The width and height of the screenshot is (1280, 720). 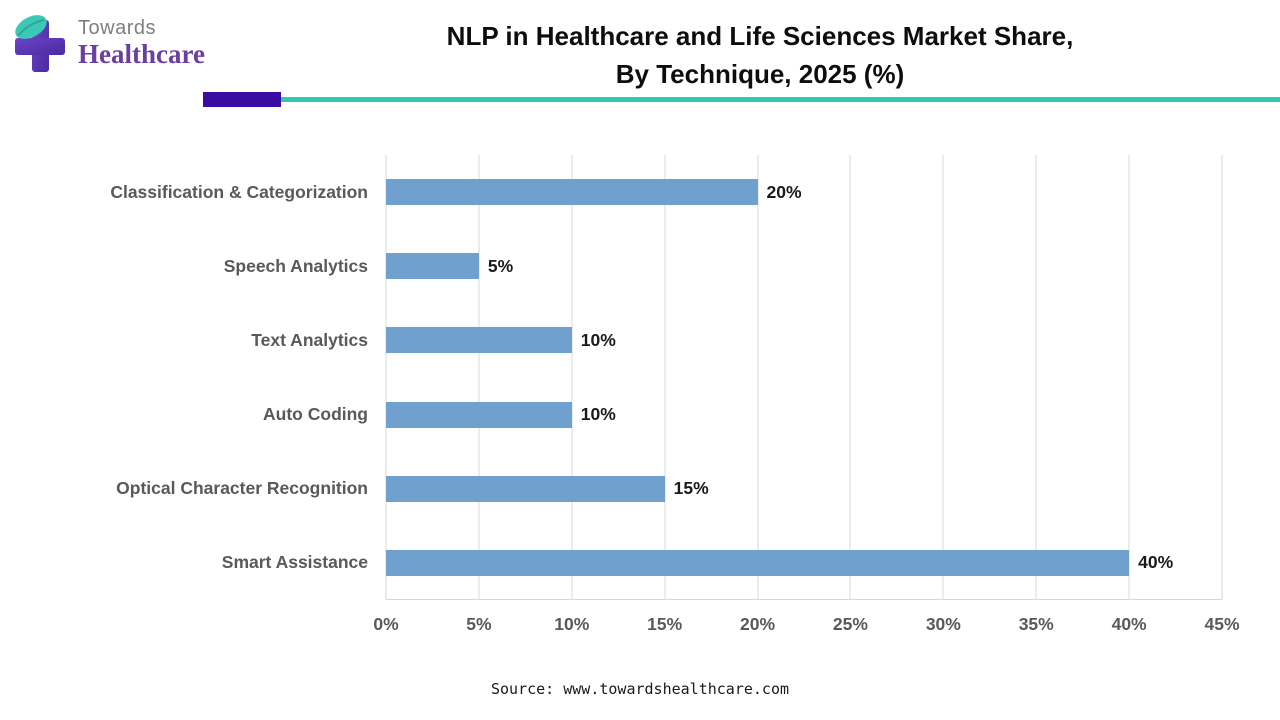 I want to click on bar-row: Auto Coding 10%, so click(x=611, y=415).